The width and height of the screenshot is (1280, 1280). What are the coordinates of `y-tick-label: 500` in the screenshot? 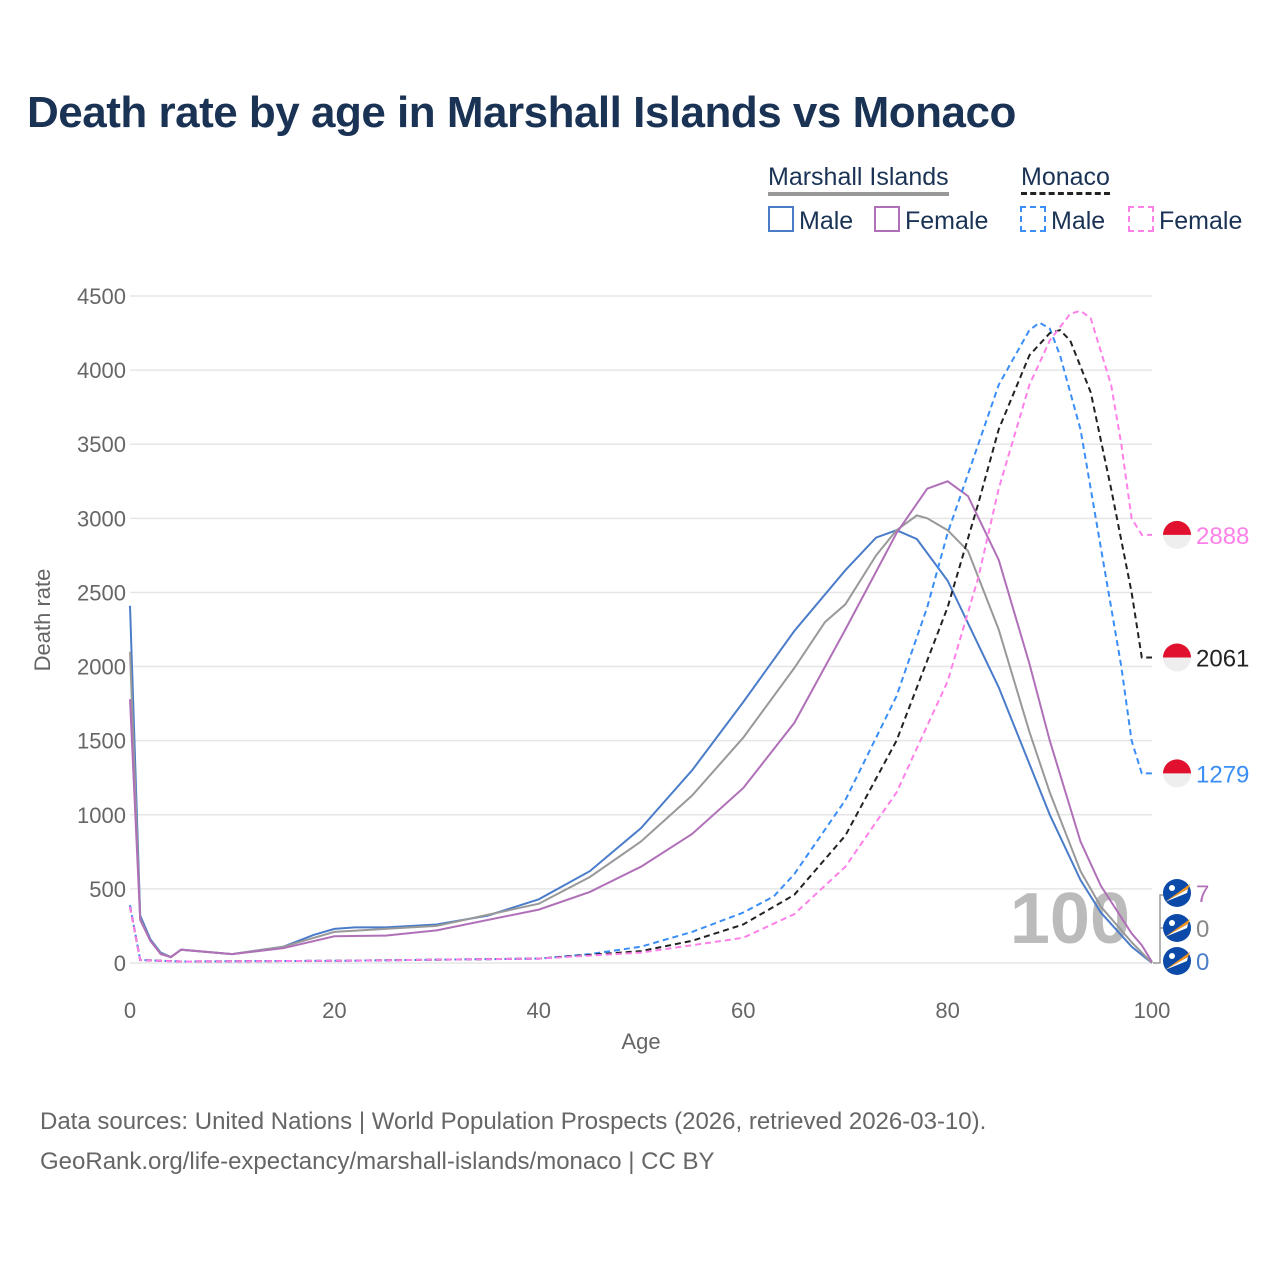 It's located at (107, 889).